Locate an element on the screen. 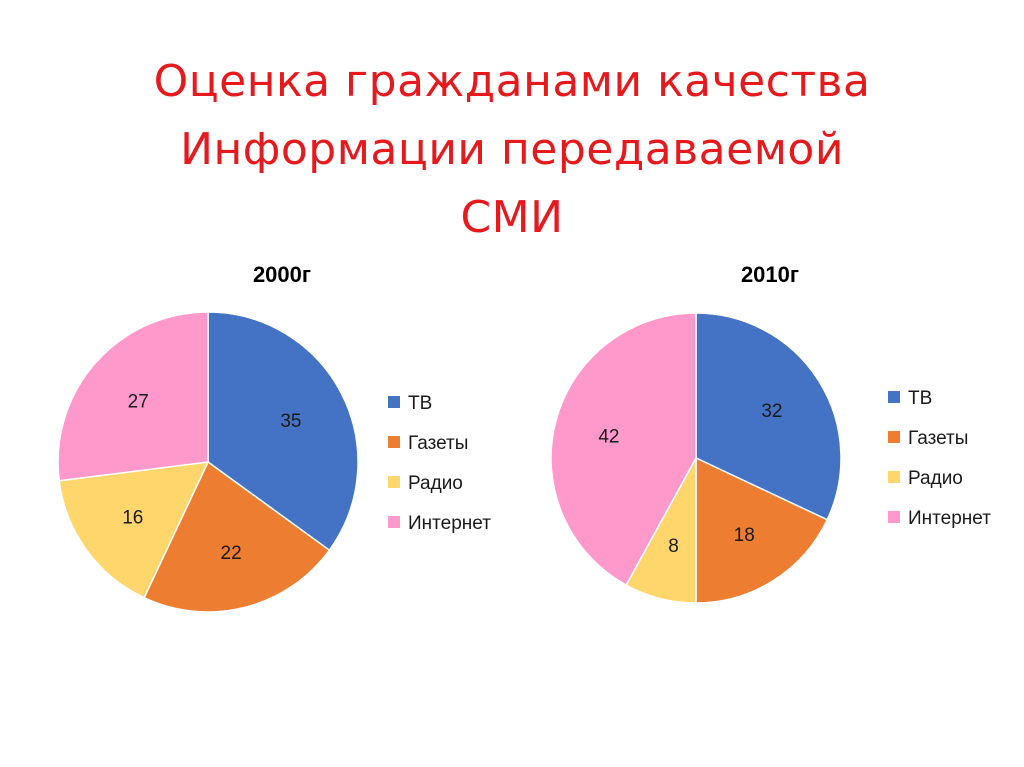  slice-value-label: 35 is located at coordinates (290, 421).